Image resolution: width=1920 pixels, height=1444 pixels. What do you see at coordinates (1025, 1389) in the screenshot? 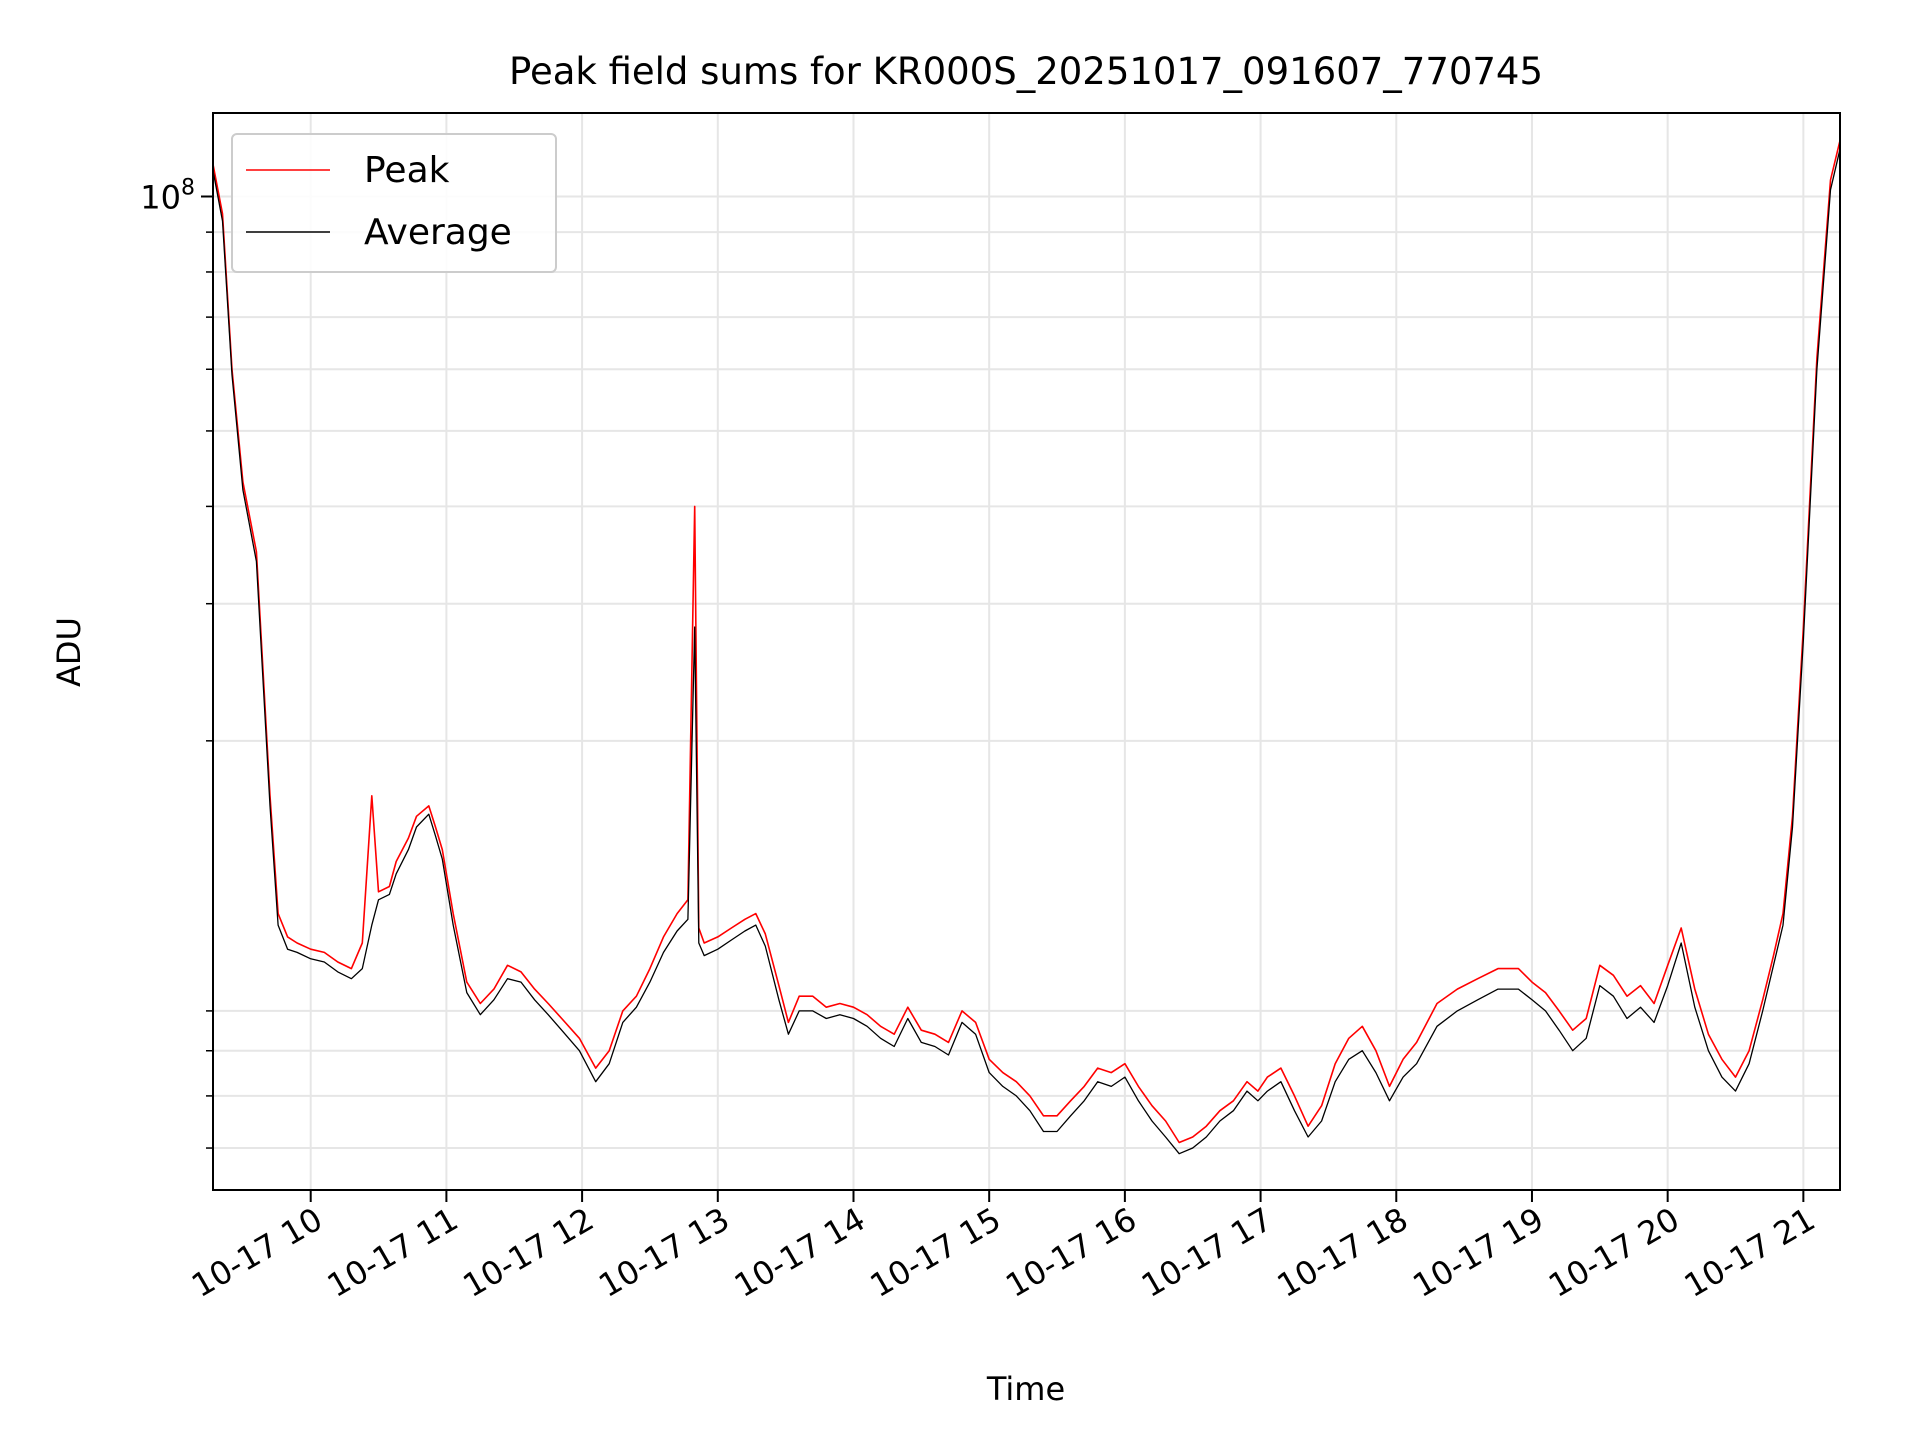
I see `x-axis-label: Time` at bounding box center [1025, 1389].